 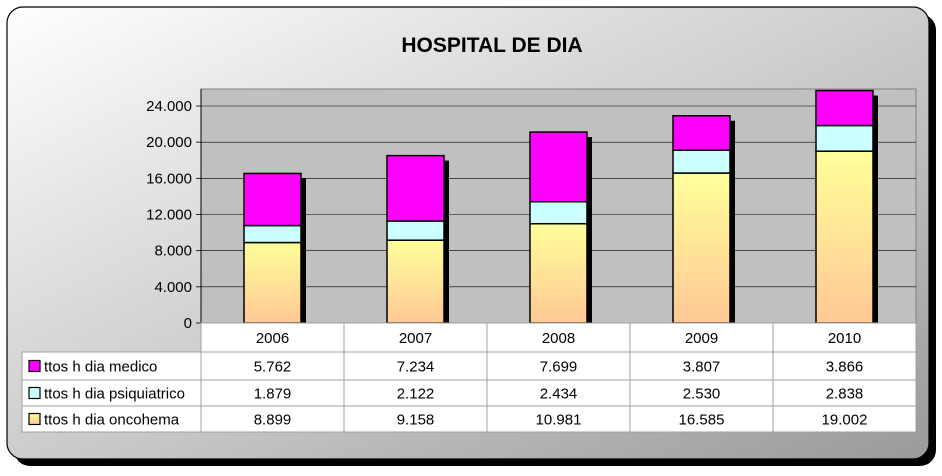 I want to click on x-tick-label: 2009, so click(x=701, y=338).